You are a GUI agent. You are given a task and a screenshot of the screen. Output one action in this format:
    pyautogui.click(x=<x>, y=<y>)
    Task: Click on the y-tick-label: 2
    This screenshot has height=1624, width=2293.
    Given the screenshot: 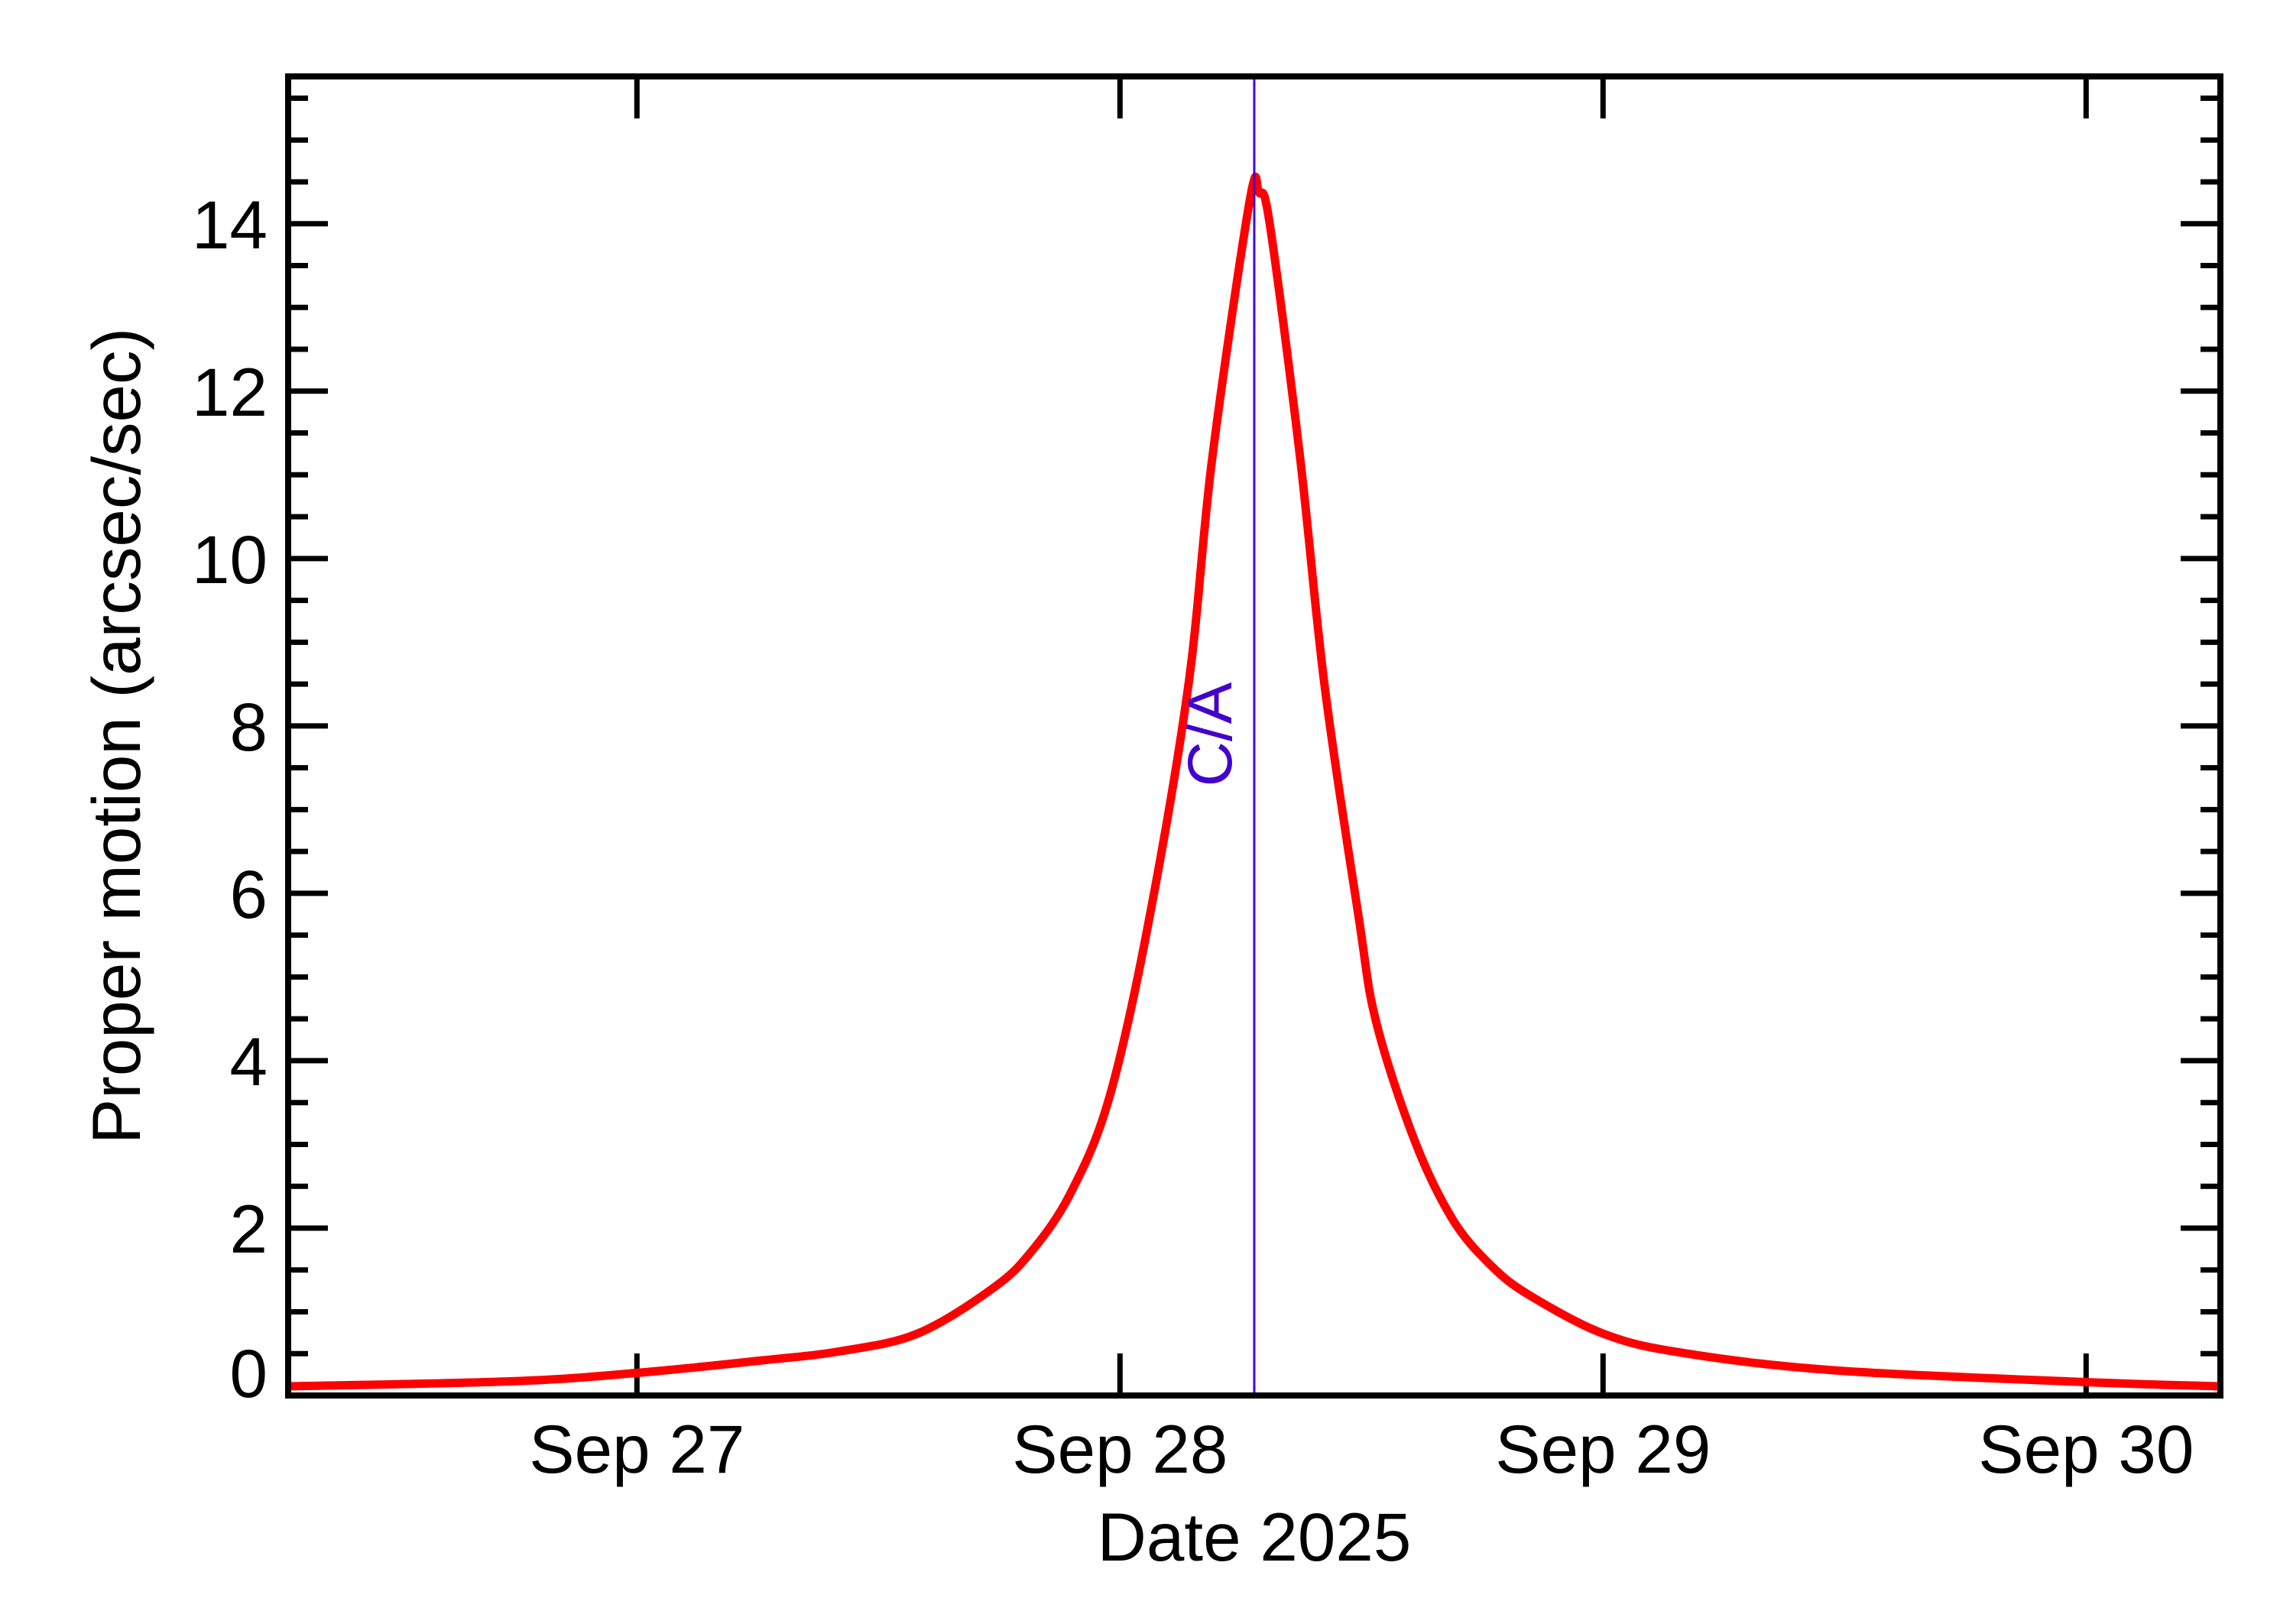 What is the action you would take?
    pyautogui.click(x=249, y=1229)
    